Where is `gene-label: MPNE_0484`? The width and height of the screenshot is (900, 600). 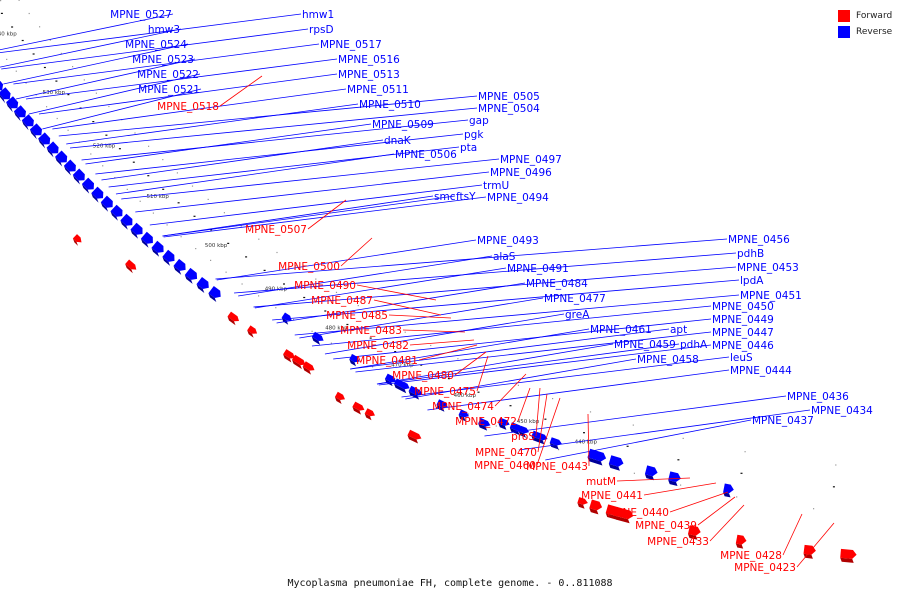
gene-label: MPNE_0484 is located at coordinates (557, 284).